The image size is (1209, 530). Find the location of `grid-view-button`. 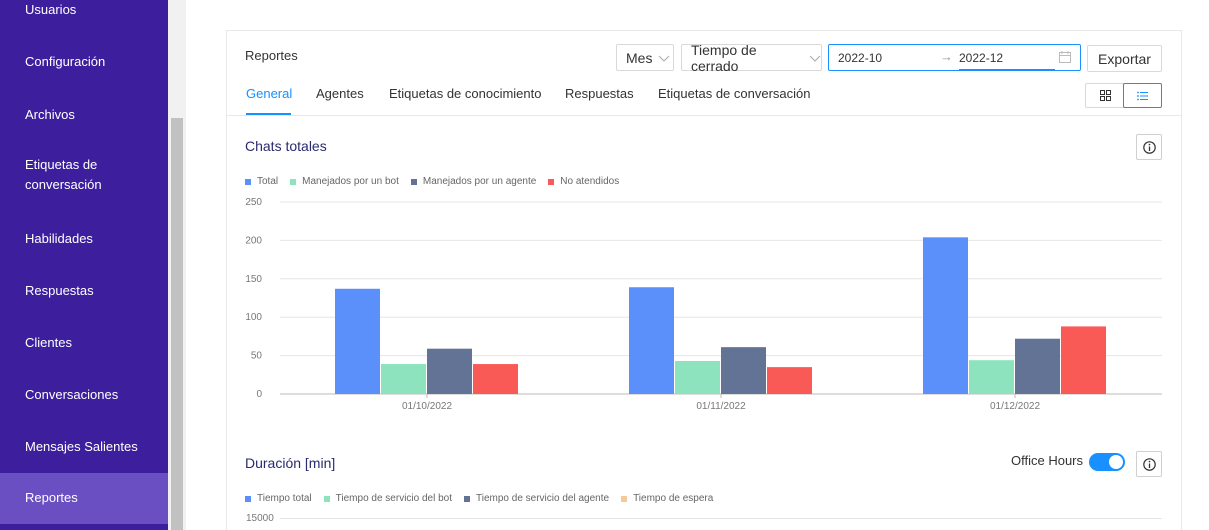

grid-view-button is located at coordinates (1105, 95).